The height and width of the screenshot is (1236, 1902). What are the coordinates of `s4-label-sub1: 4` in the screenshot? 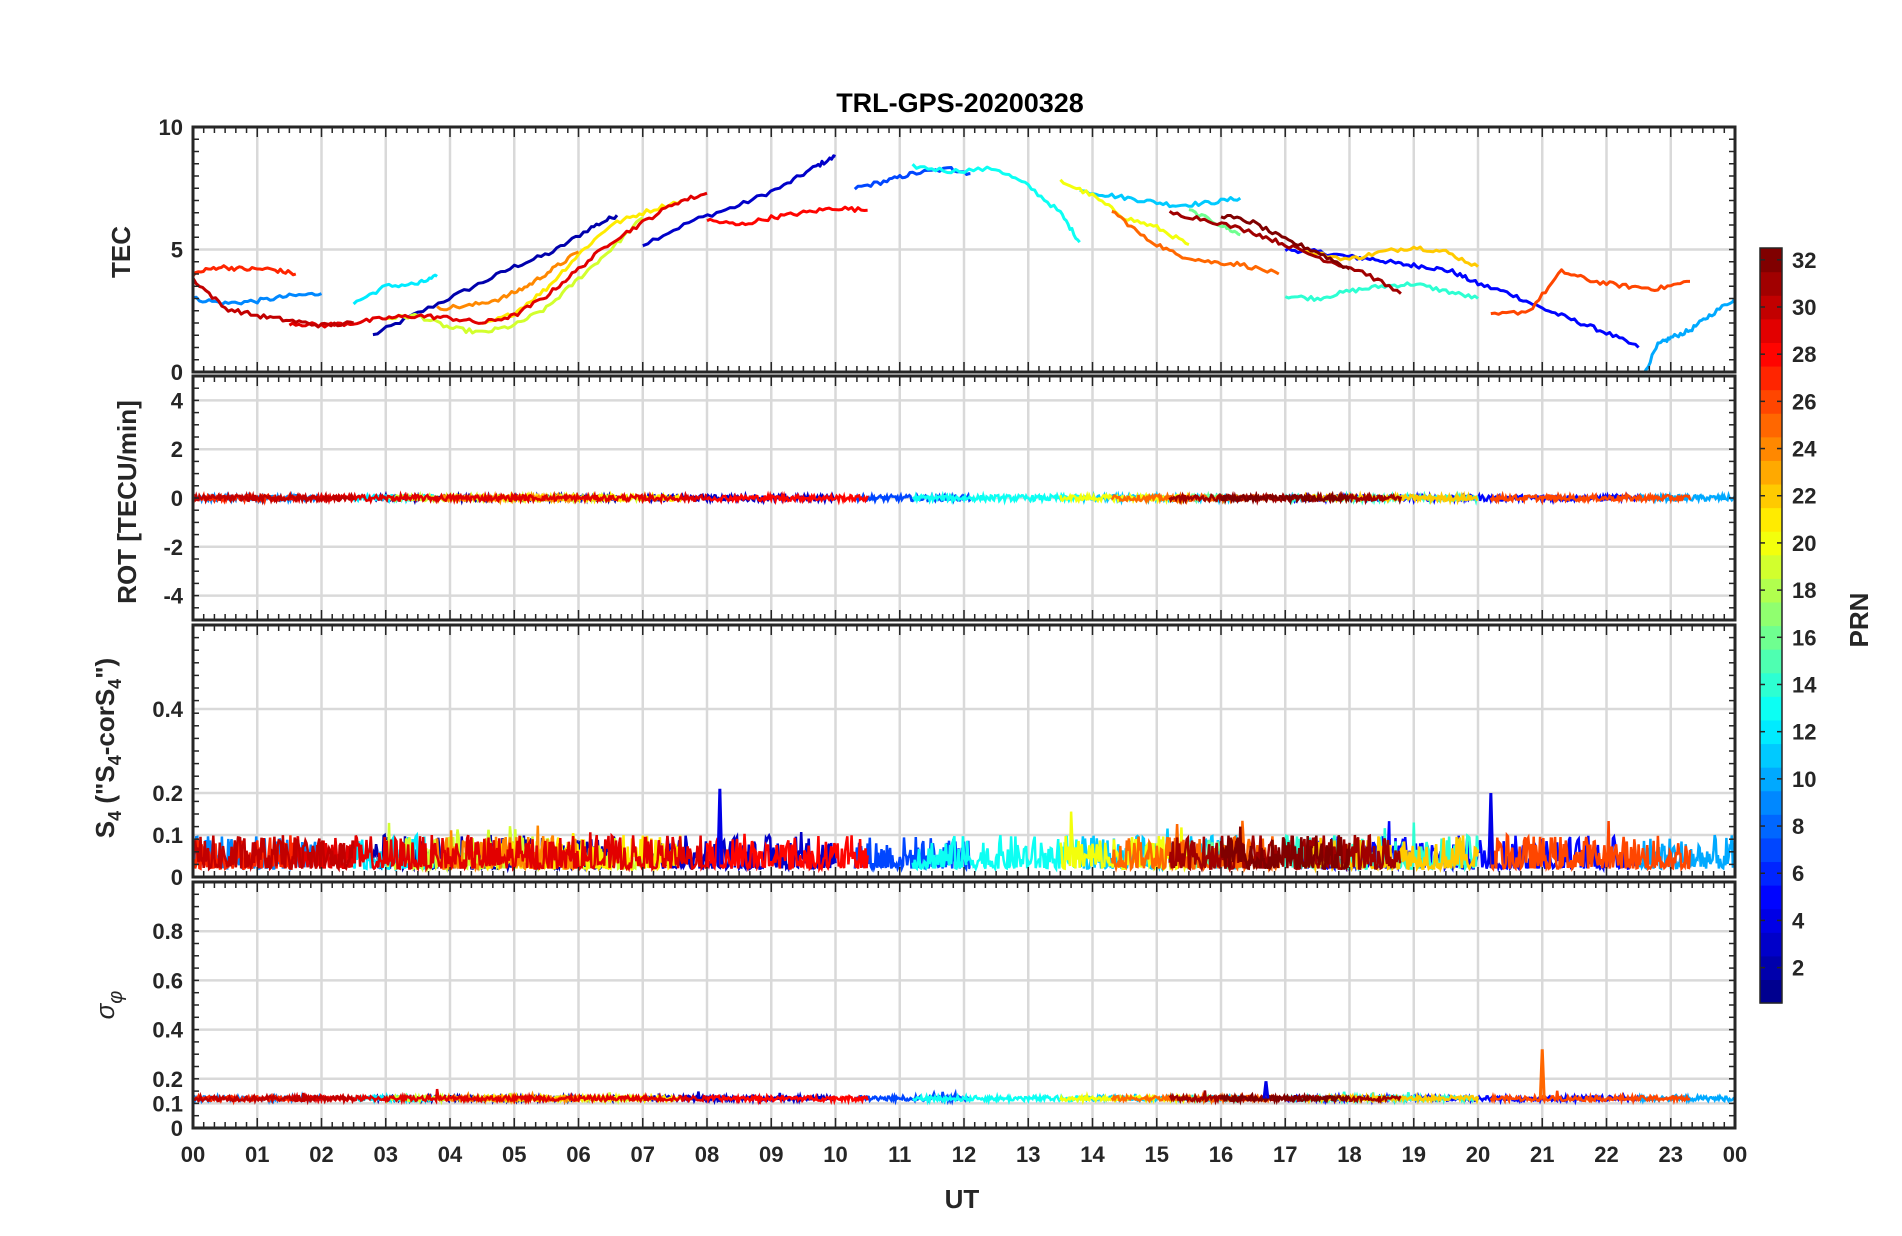 It's located at (115, 816).